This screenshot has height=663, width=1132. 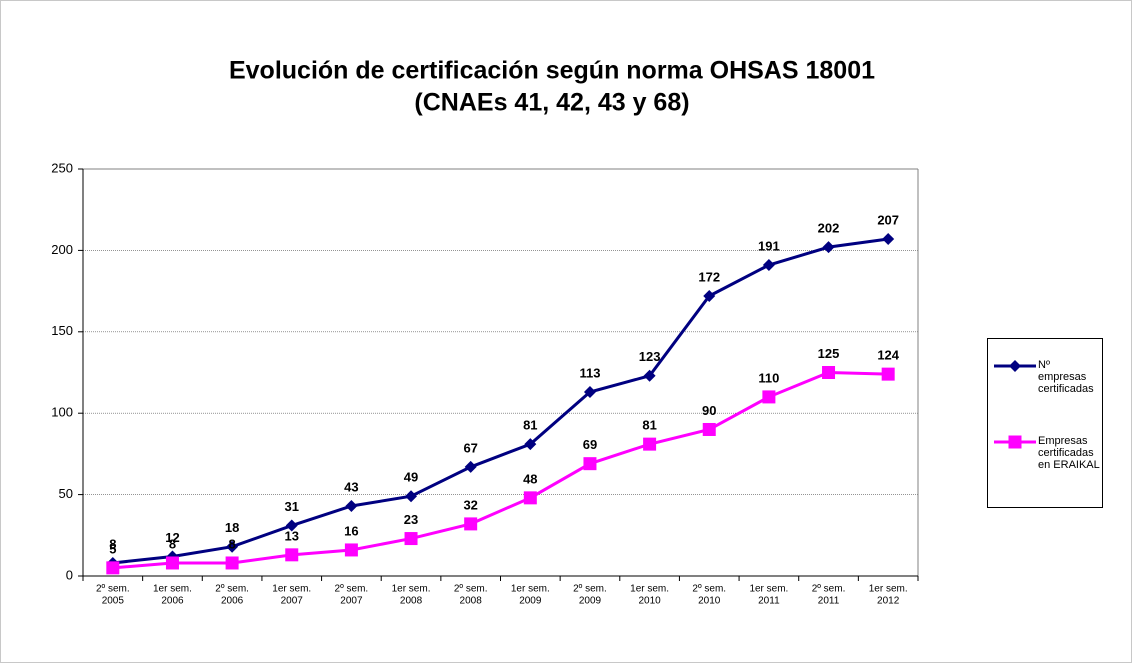 What do you see at coordinates (411, 477) in the screenshot?
I see `data-label: 49` at bounding box center [411, 477].